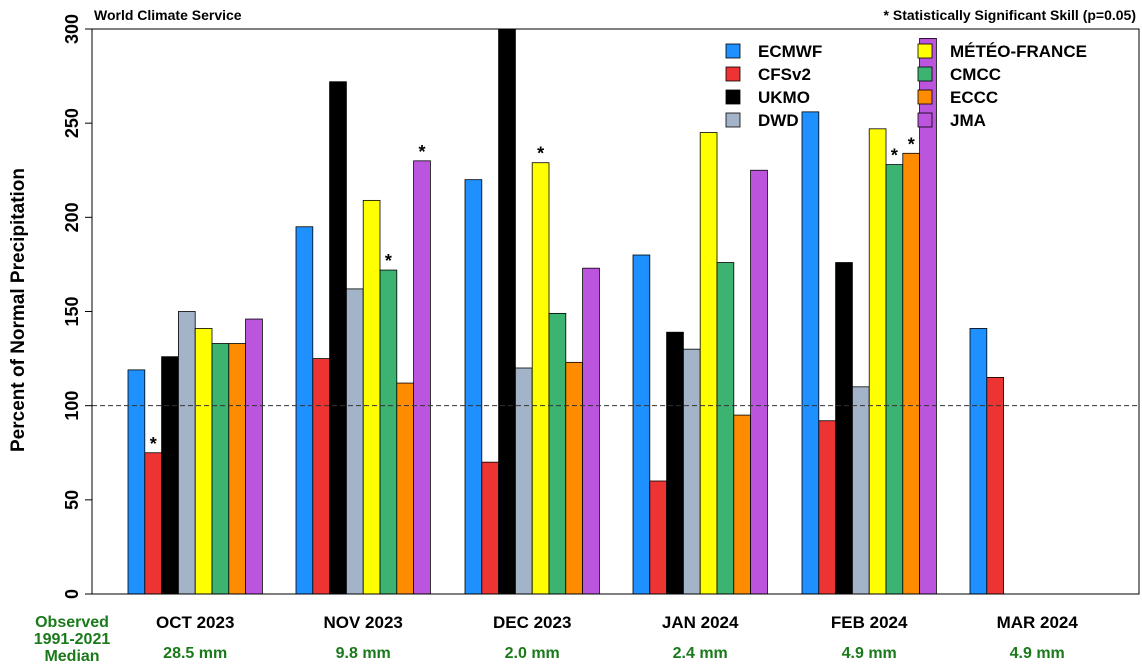  I want to click on legend: ECMWF CFSv2 UKMO DWD MÉTÉO-FRANCE CMCC ECCC JMA, so click(906, 86).